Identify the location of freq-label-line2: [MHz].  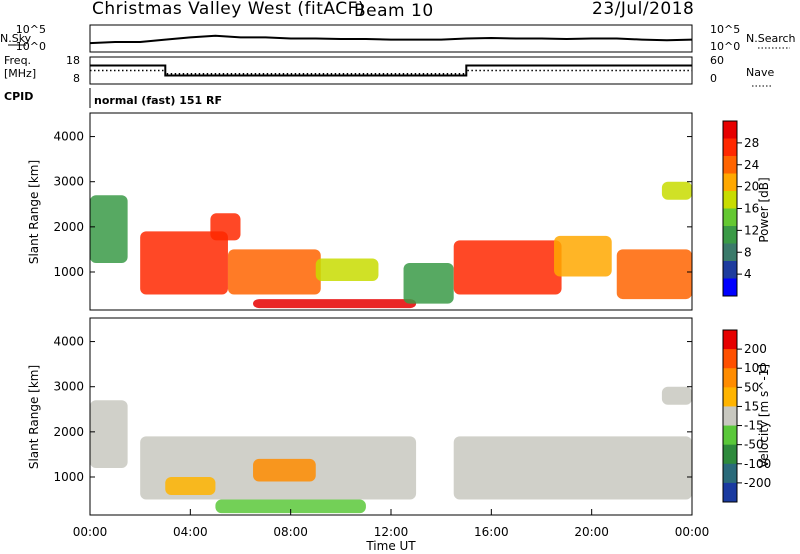
(20, 73).